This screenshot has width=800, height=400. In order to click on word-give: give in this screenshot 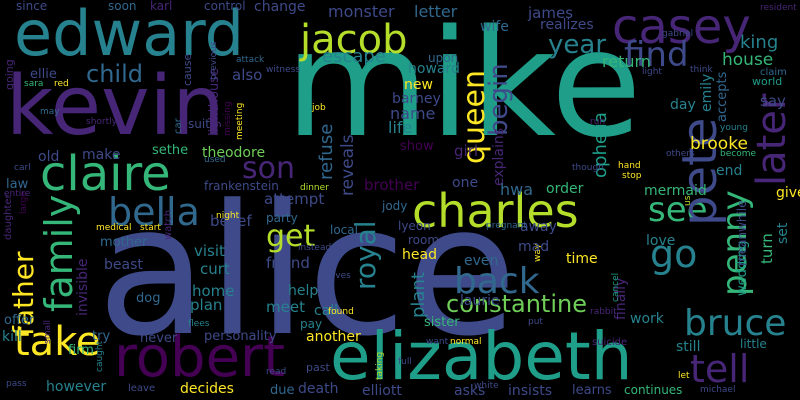, I will do `click(788, 193)`.